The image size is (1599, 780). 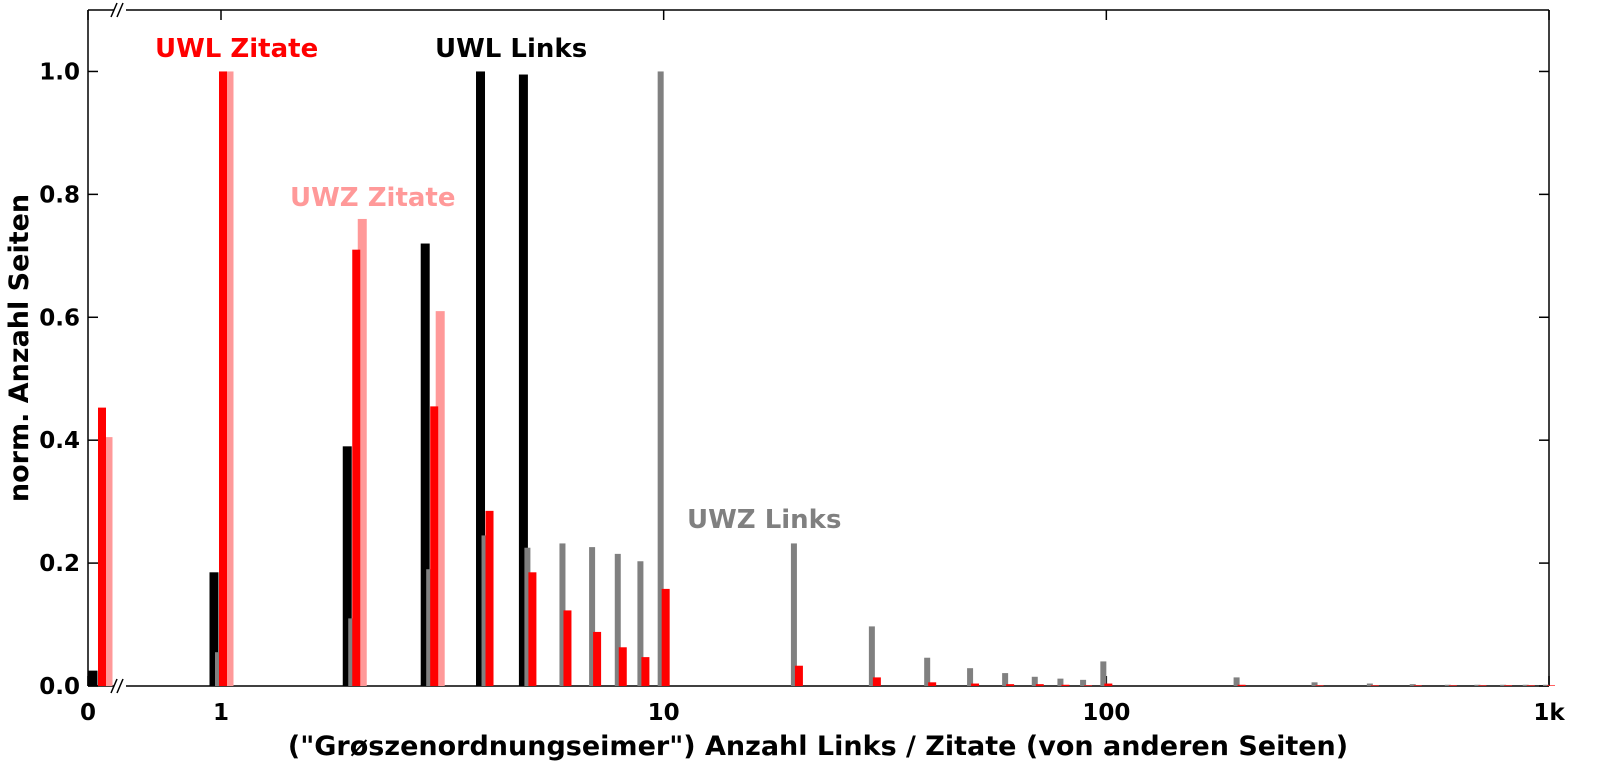 I want to click on y-tick-label: 0.8, so click(x=59, y=195).